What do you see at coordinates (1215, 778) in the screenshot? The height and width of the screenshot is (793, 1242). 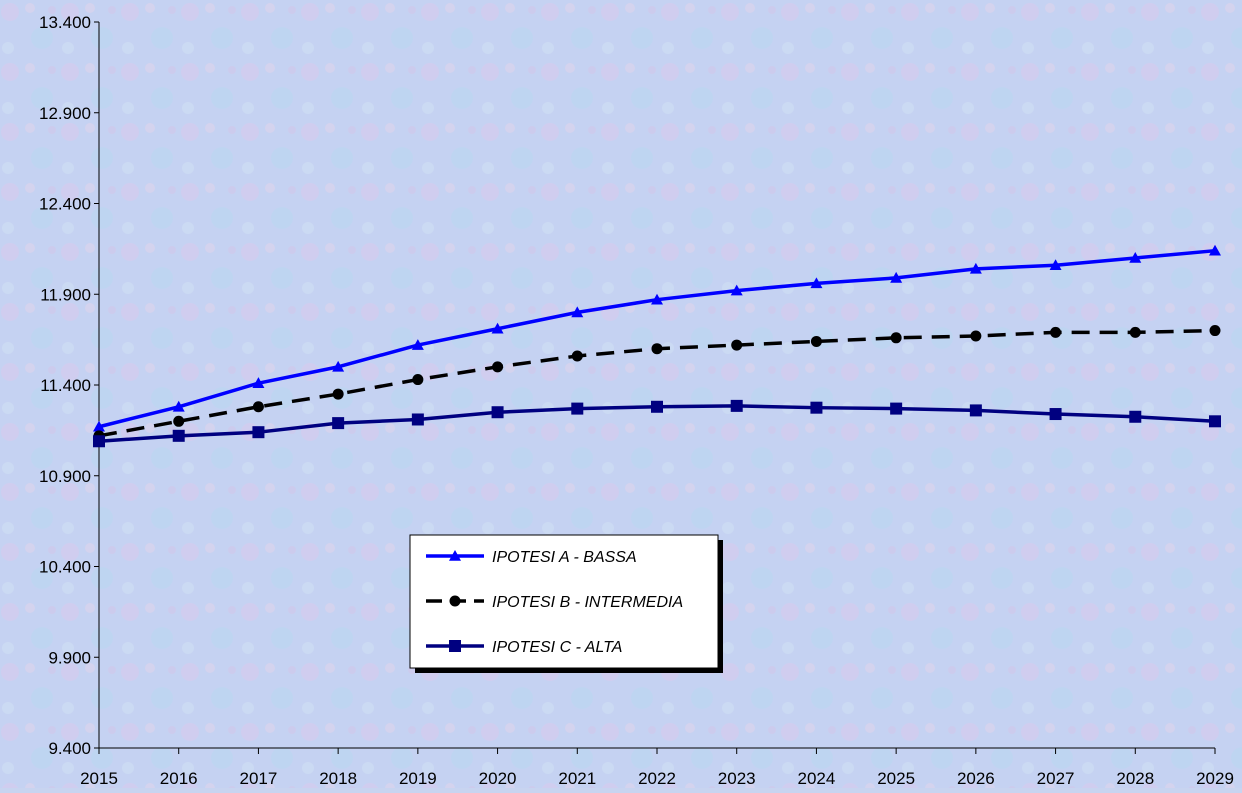 I see `x-tick-label: 2029` at bounding box center [1215, 778].